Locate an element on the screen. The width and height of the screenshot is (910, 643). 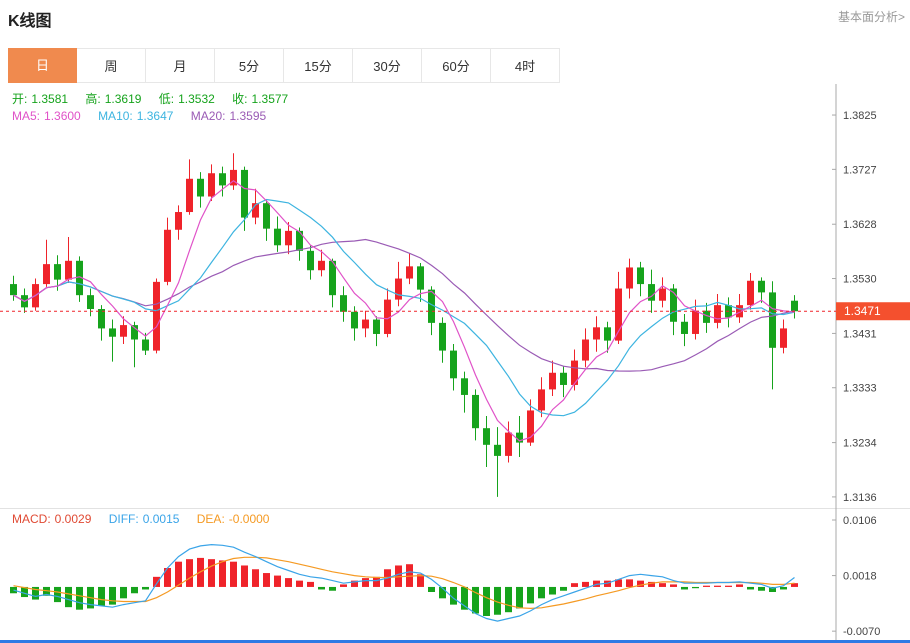
svg-text: 1.3431 is located at coordinates (860, 334).